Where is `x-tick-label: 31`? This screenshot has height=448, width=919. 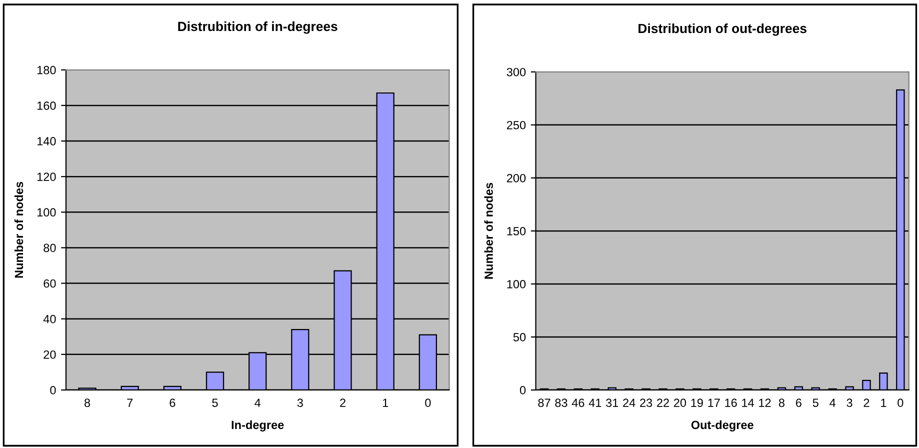 x-tick-label: 31 is located at coordinates (612, 402).